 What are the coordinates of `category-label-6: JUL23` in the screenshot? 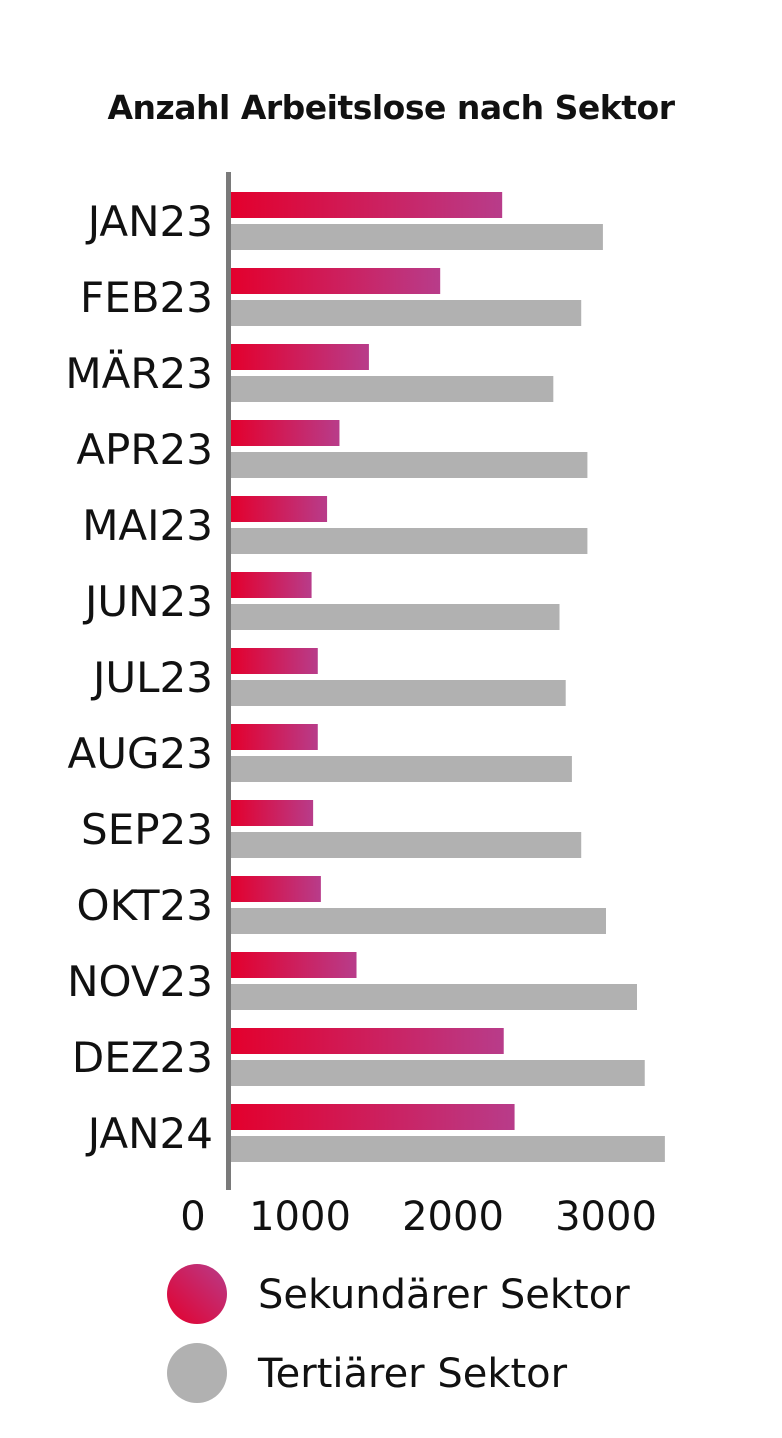 It's located at (151, 677).